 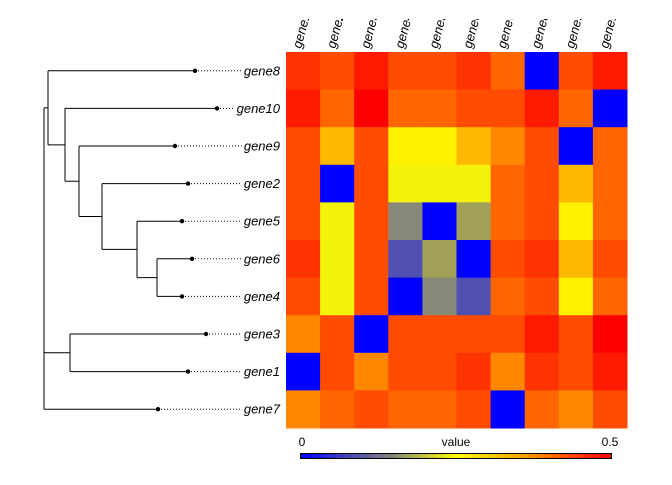 I want to click on row-label: gene3, so click(x=262, y=334).